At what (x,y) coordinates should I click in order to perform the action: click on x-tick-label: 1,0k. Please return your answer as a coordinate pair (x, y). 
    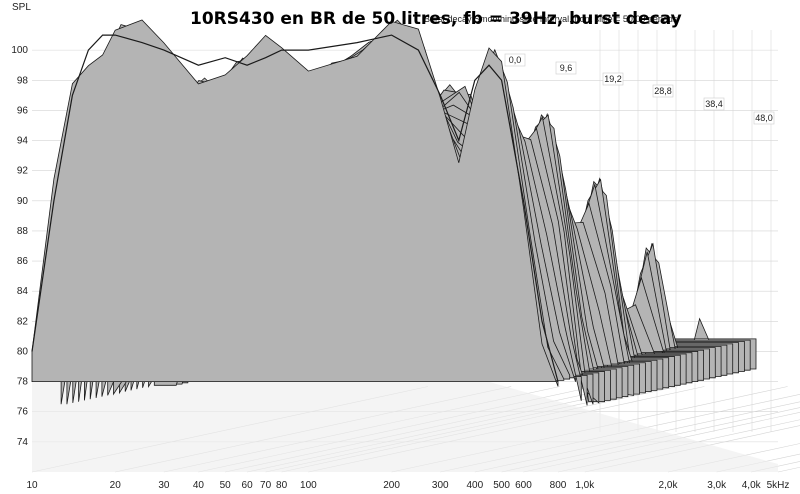
    Looking at the image, I should click on (585, 485).